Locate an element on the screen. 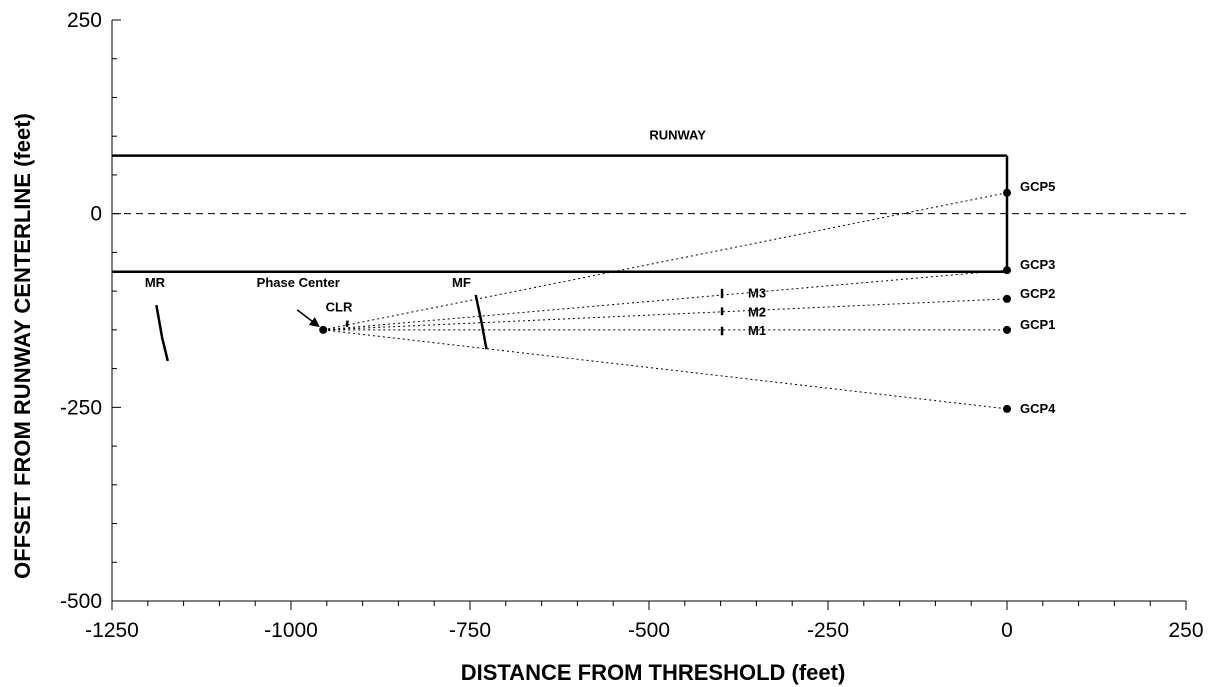  x-tick-label: -500 is located at coordinates (649, 630).